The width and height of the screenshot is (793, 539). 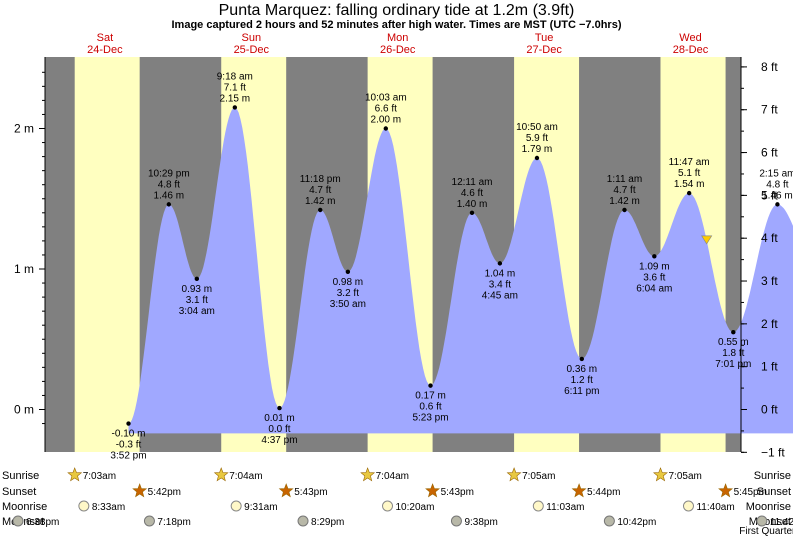 I want to click on moonrise-time: 8:33am, so click(x=108, y=507).